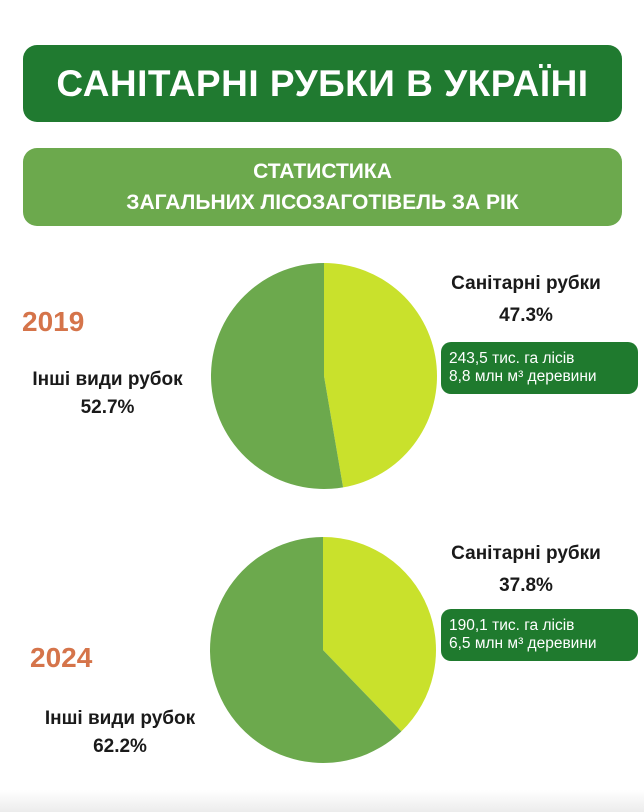 This screenshot has height=812, width=644. I want to click on sanitary-slice-2019, so click(380, 375).